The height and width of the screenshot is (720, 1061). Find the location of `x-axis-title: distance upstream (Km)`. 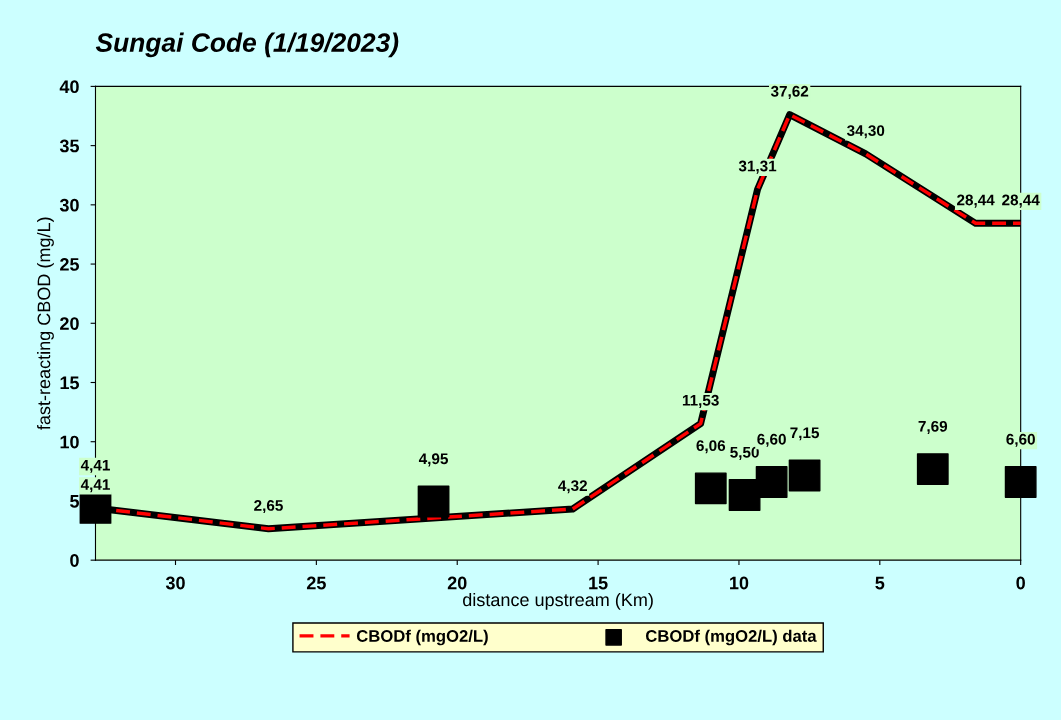

x-axis-title: distance upstream (Km) is located at coordinates (558, 601).